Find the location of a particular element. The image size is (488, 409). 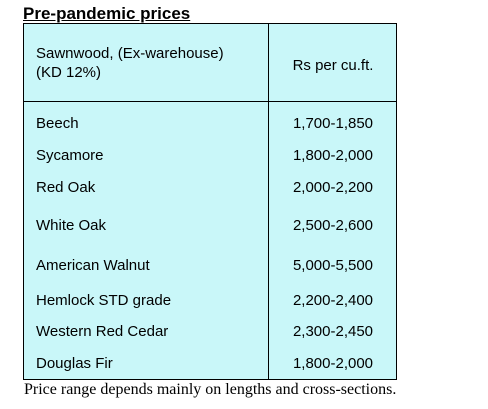

row-price: 2,200-2,400 is located at coordinates (333, 300).